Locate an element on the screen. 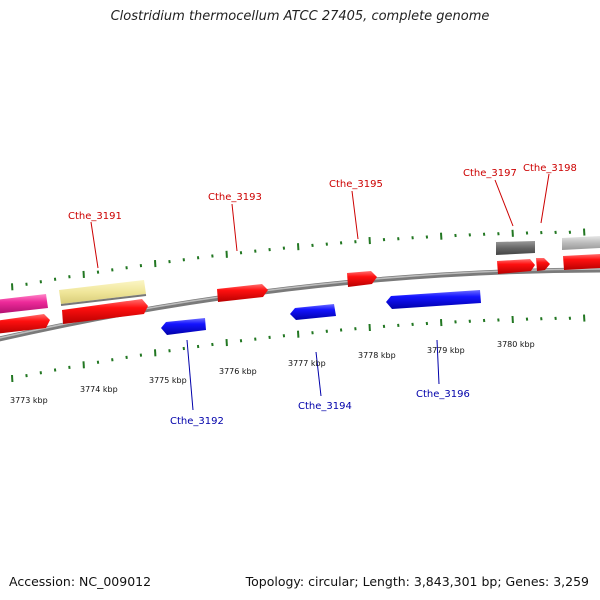 The width and height of the screenshot is (600, 600). axis-tick-label: 3777 kbp is located at coordinates (307, 363).